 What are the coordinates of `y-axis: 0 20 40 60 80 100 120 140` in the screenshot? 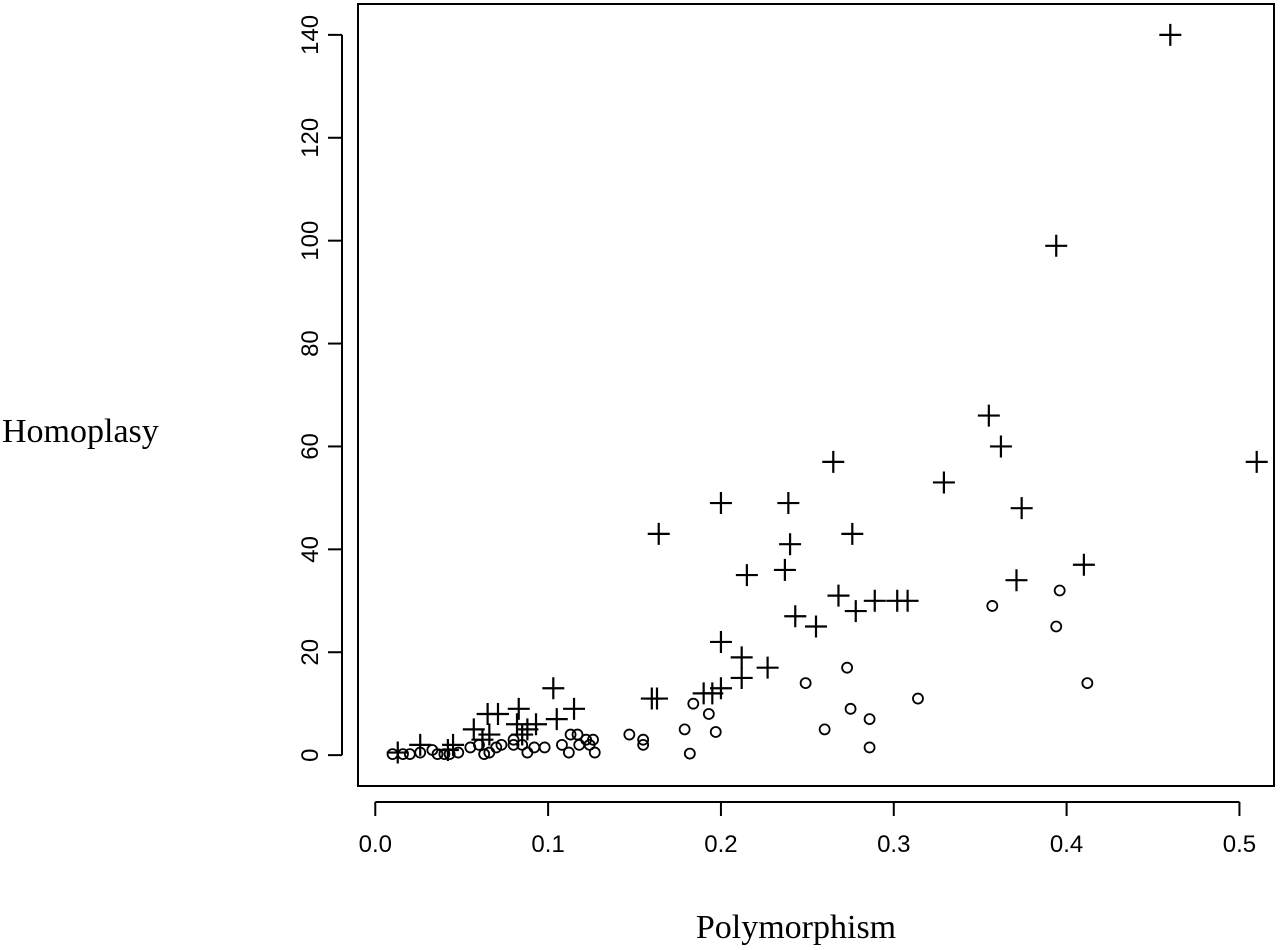 It's located at (320, 388).